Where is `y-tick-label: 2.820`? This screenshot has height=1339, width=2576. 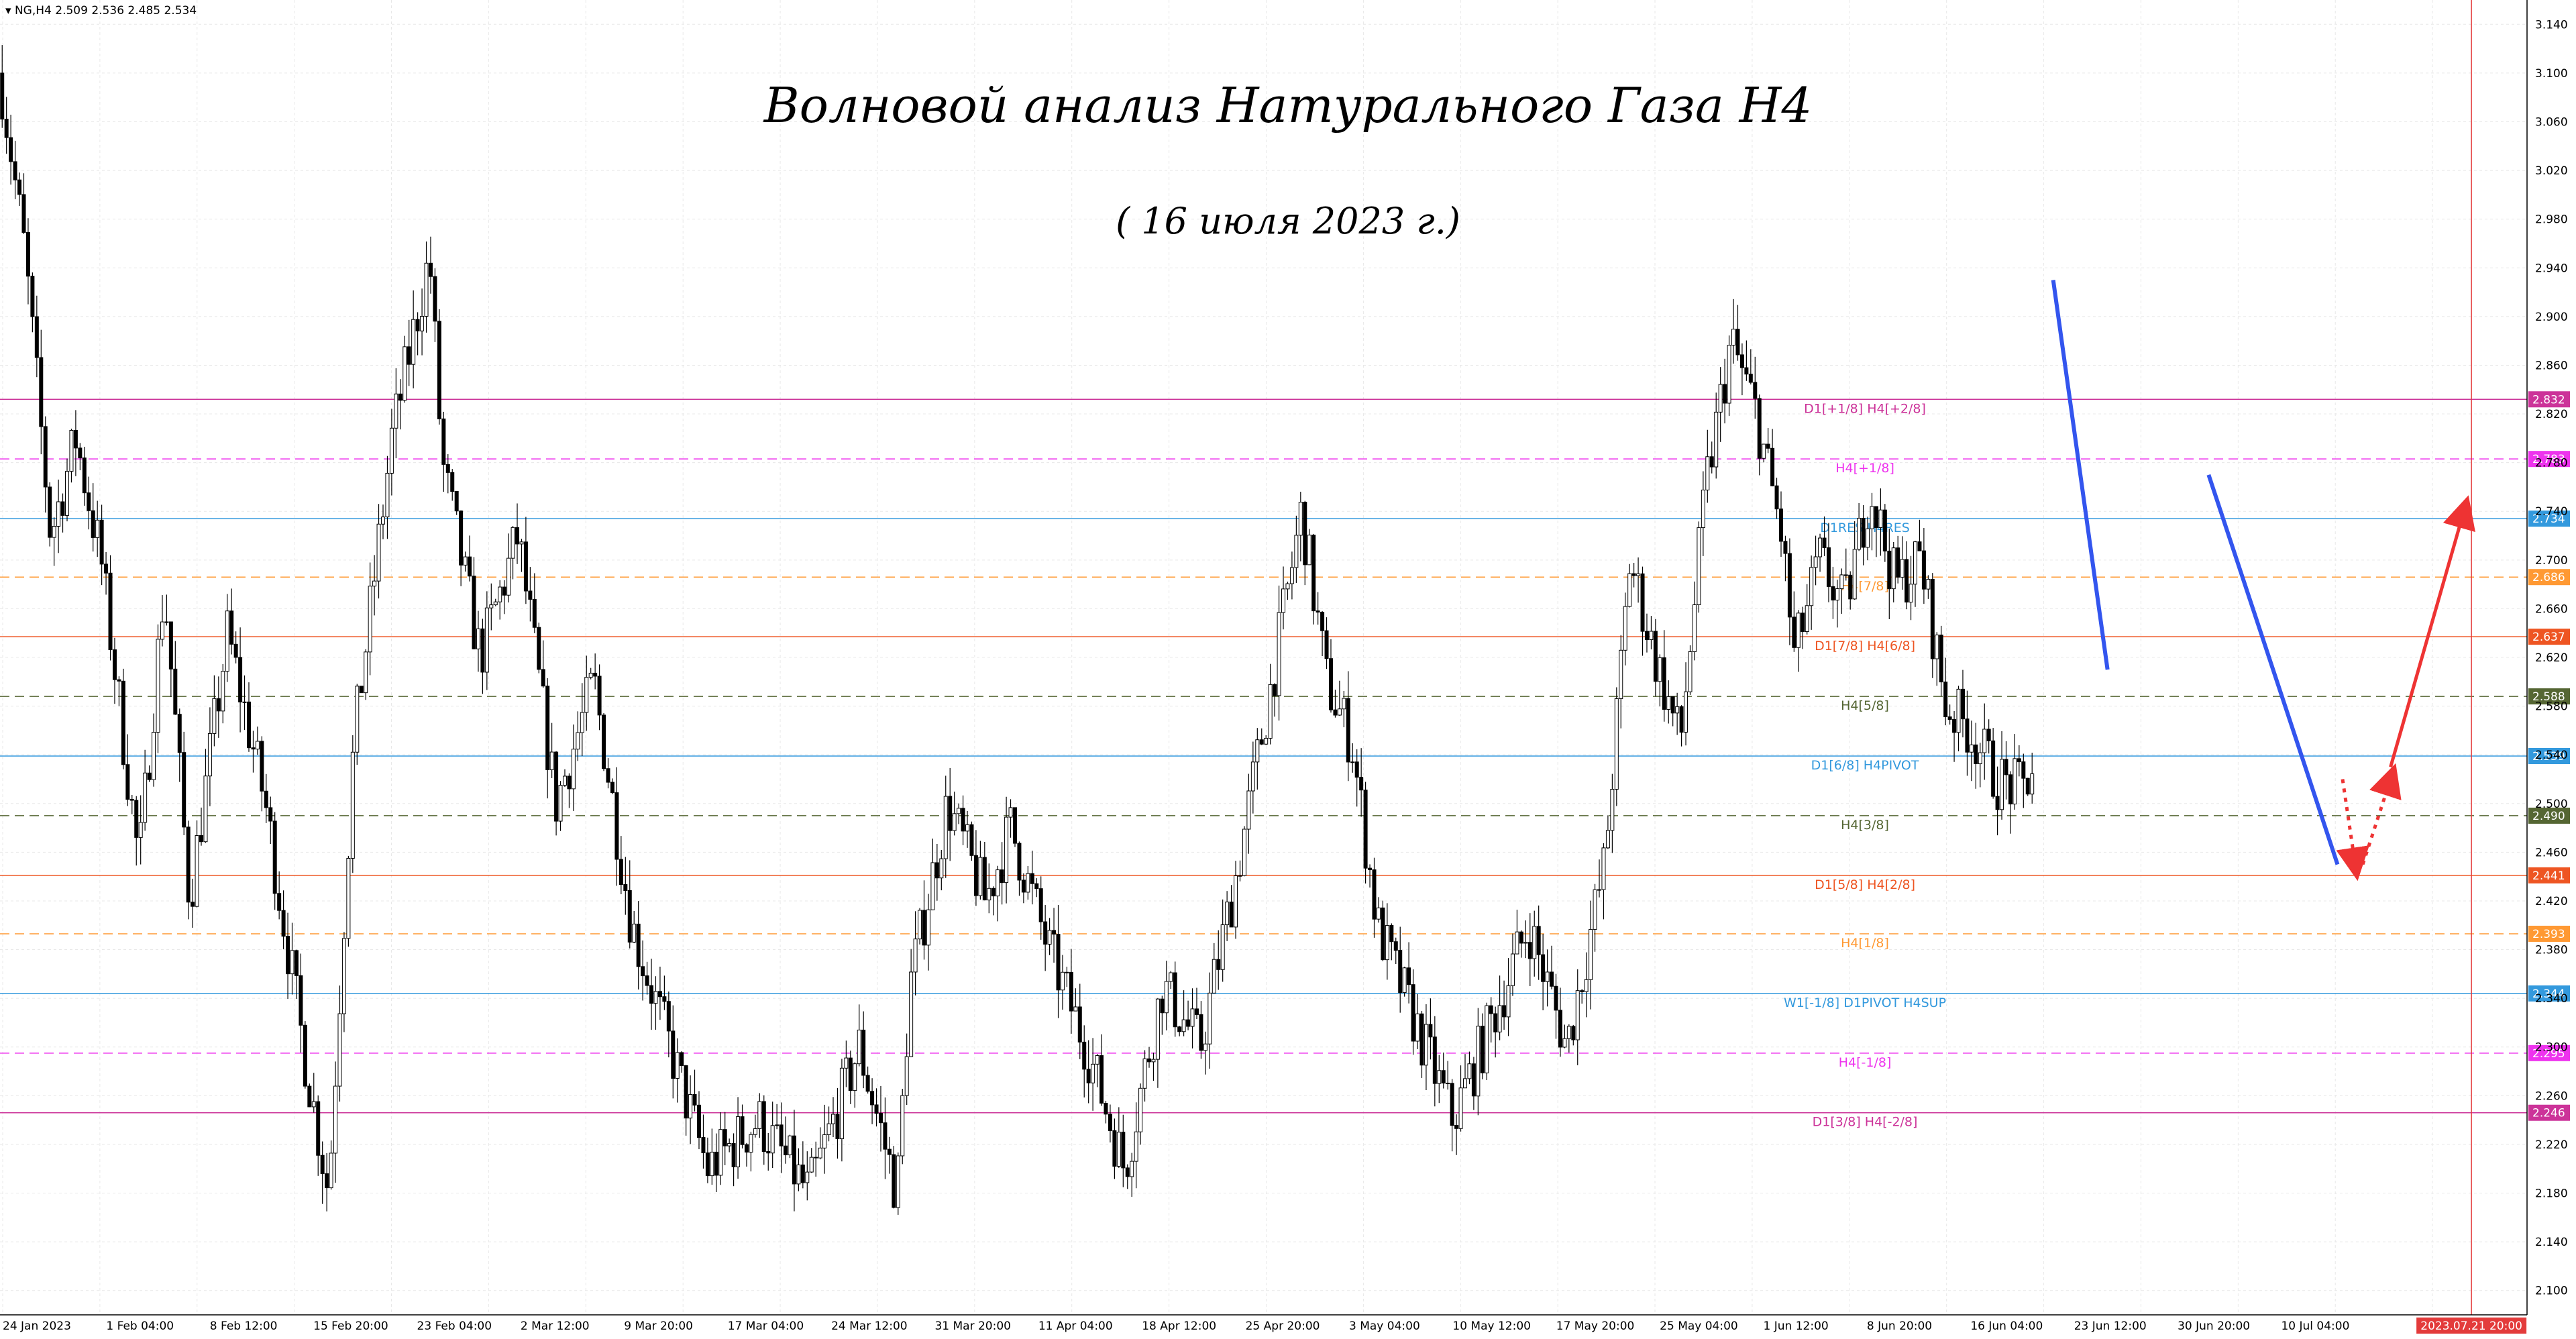 y-tick-label: 2.820 is located at coordinates (2551, 414).